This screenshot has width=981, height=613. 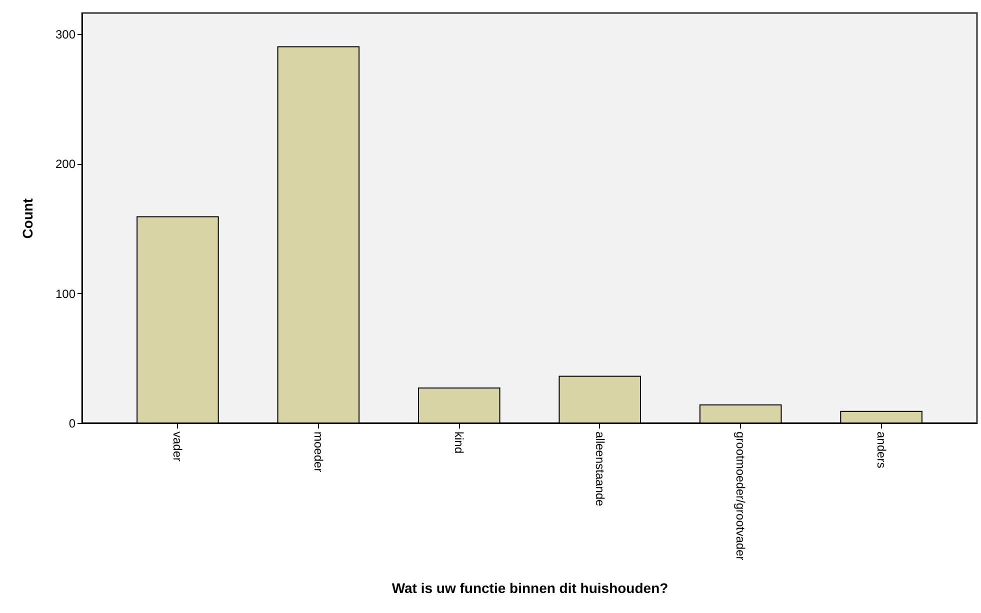 I want to click on y-tick-label: 0, so click(x=72, y=423).